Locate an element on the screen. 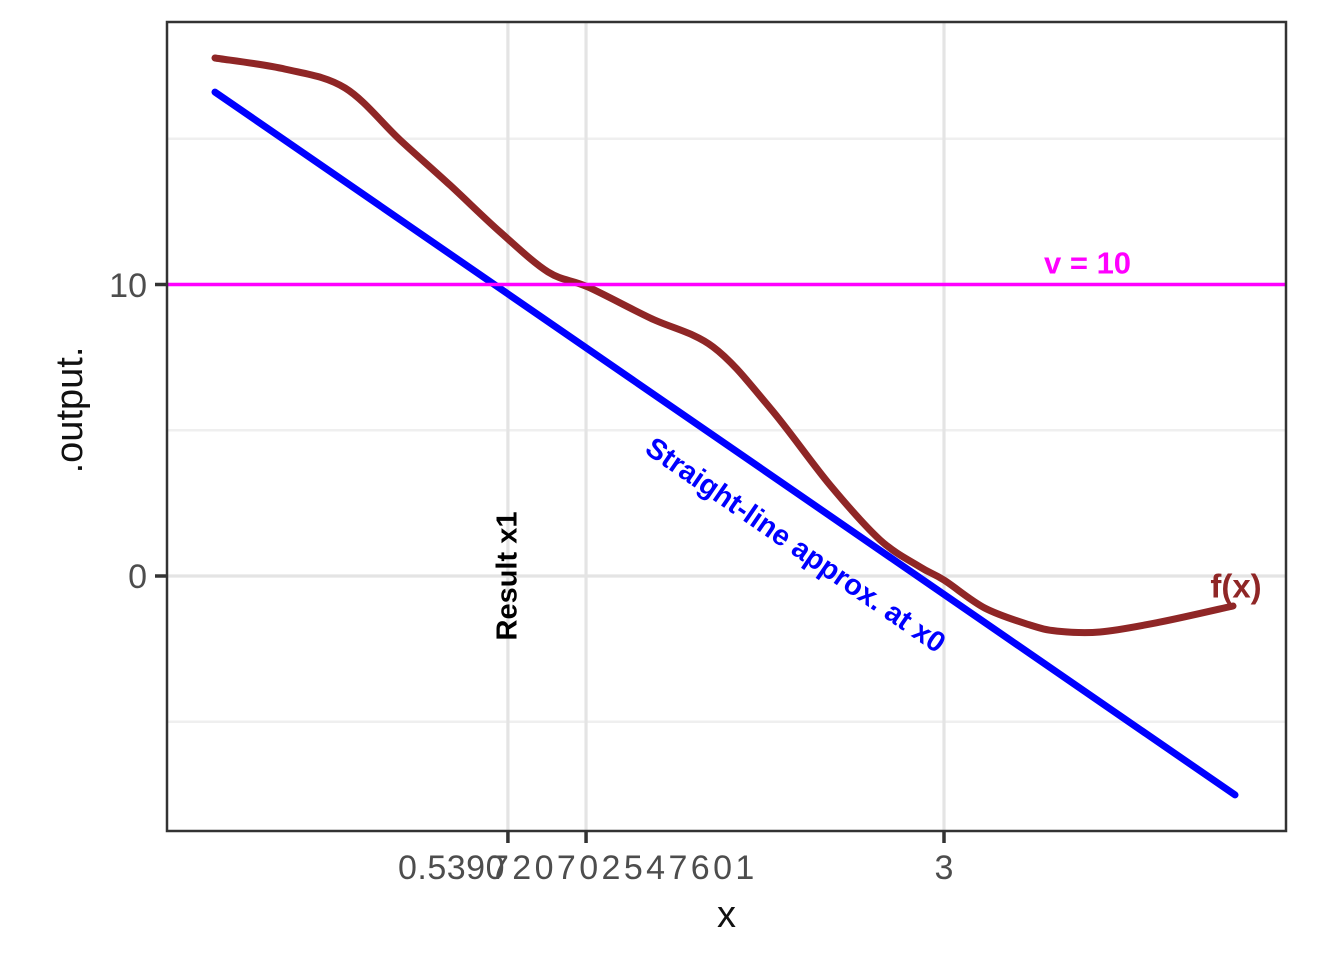 The height and width of the screenshot is (960, 1344). x-tick-label-overlap: 720702547601 is located at coordinates (624, 868).